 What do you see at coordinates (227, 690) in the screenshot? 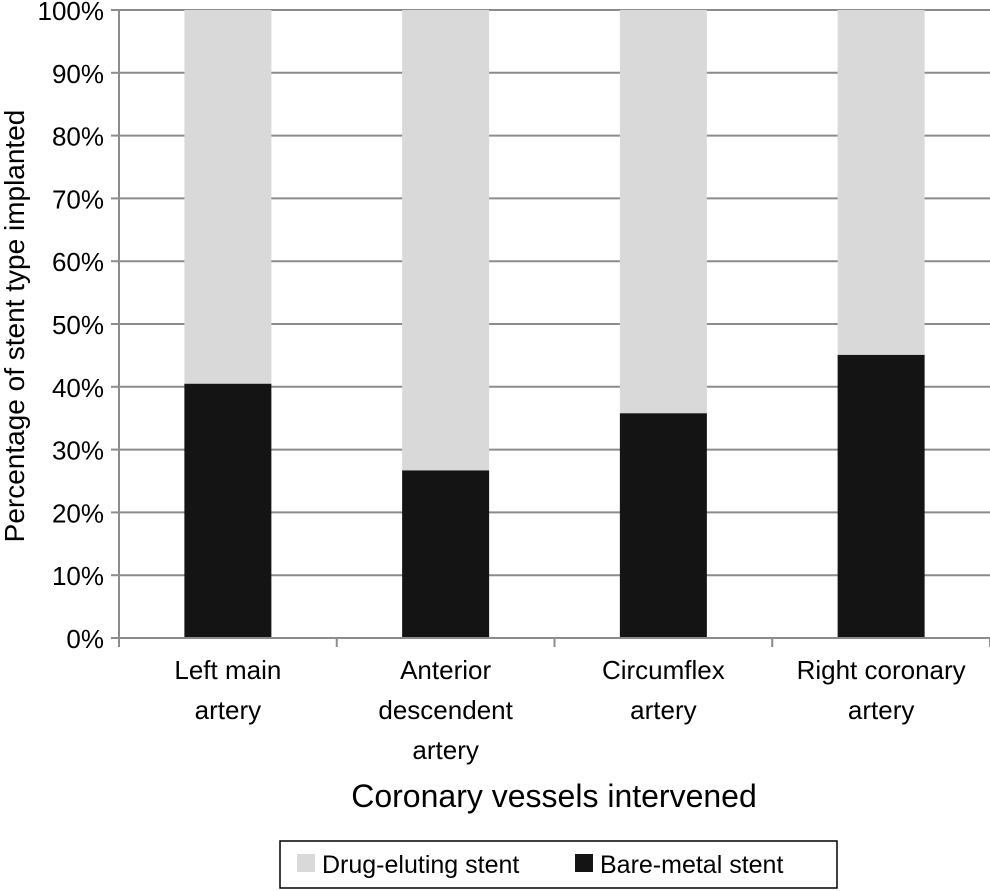
I see `x-tick-label: Left main artery` at bounding box center [227, 690].